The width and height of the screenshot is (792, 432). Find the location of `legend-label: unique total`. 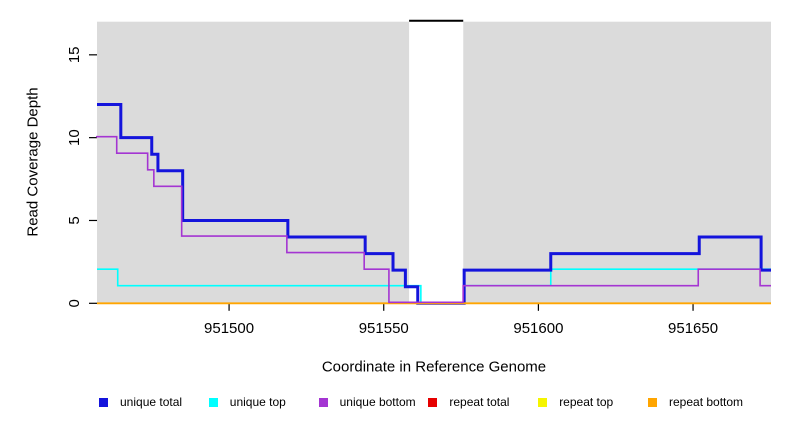

legend-label: unique total is located at coordinates (151, 402).